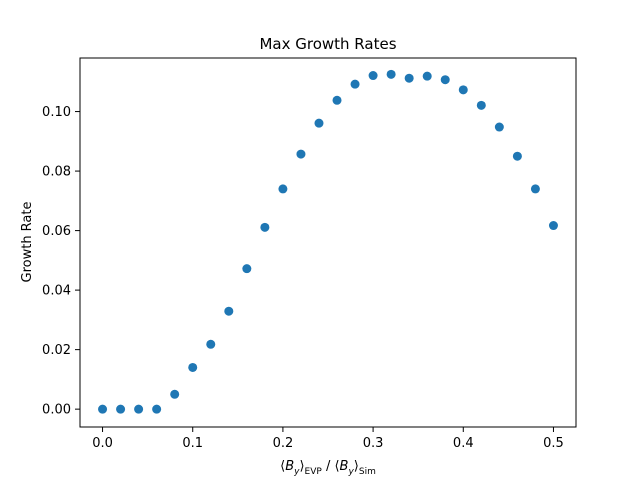 This screenshot has height=480, width=640. Describe the element at coordinates (56, 112) in the screenshot. I see `y-tick-label: 0.10` at that location.